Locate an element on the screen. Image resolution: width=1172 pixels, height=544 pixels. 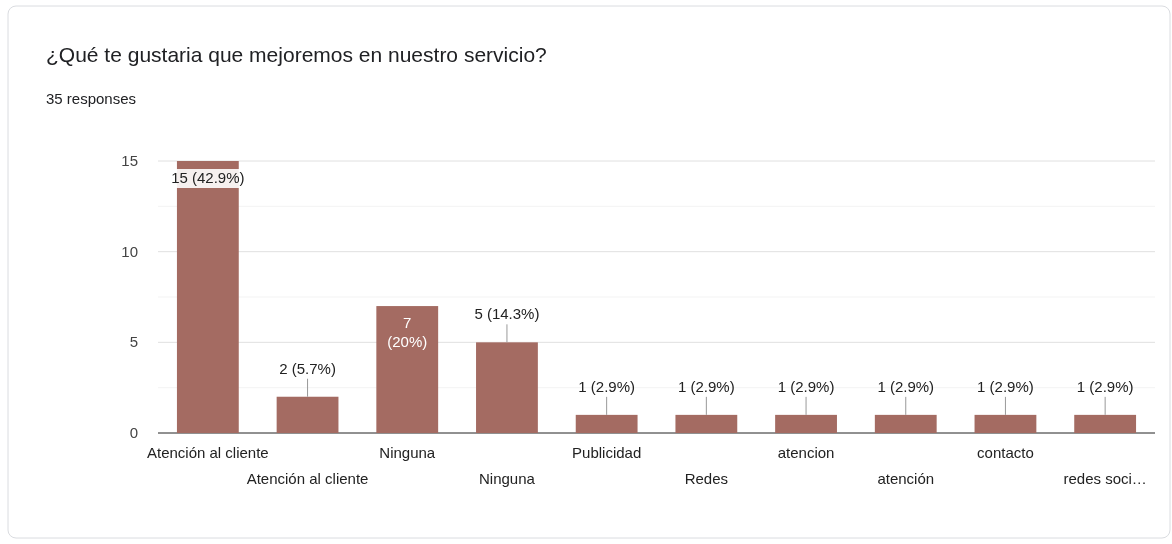
data-label: 7 (20%) is located at coordinates (407, 332).